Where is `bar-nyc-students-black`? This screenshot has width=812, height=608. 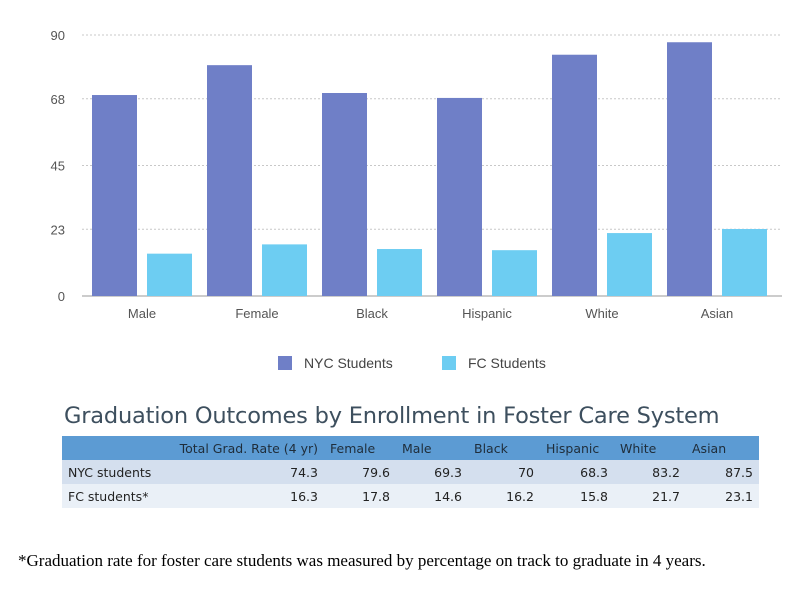
bar-nyc-students-black is located at coordinates (344, 194).